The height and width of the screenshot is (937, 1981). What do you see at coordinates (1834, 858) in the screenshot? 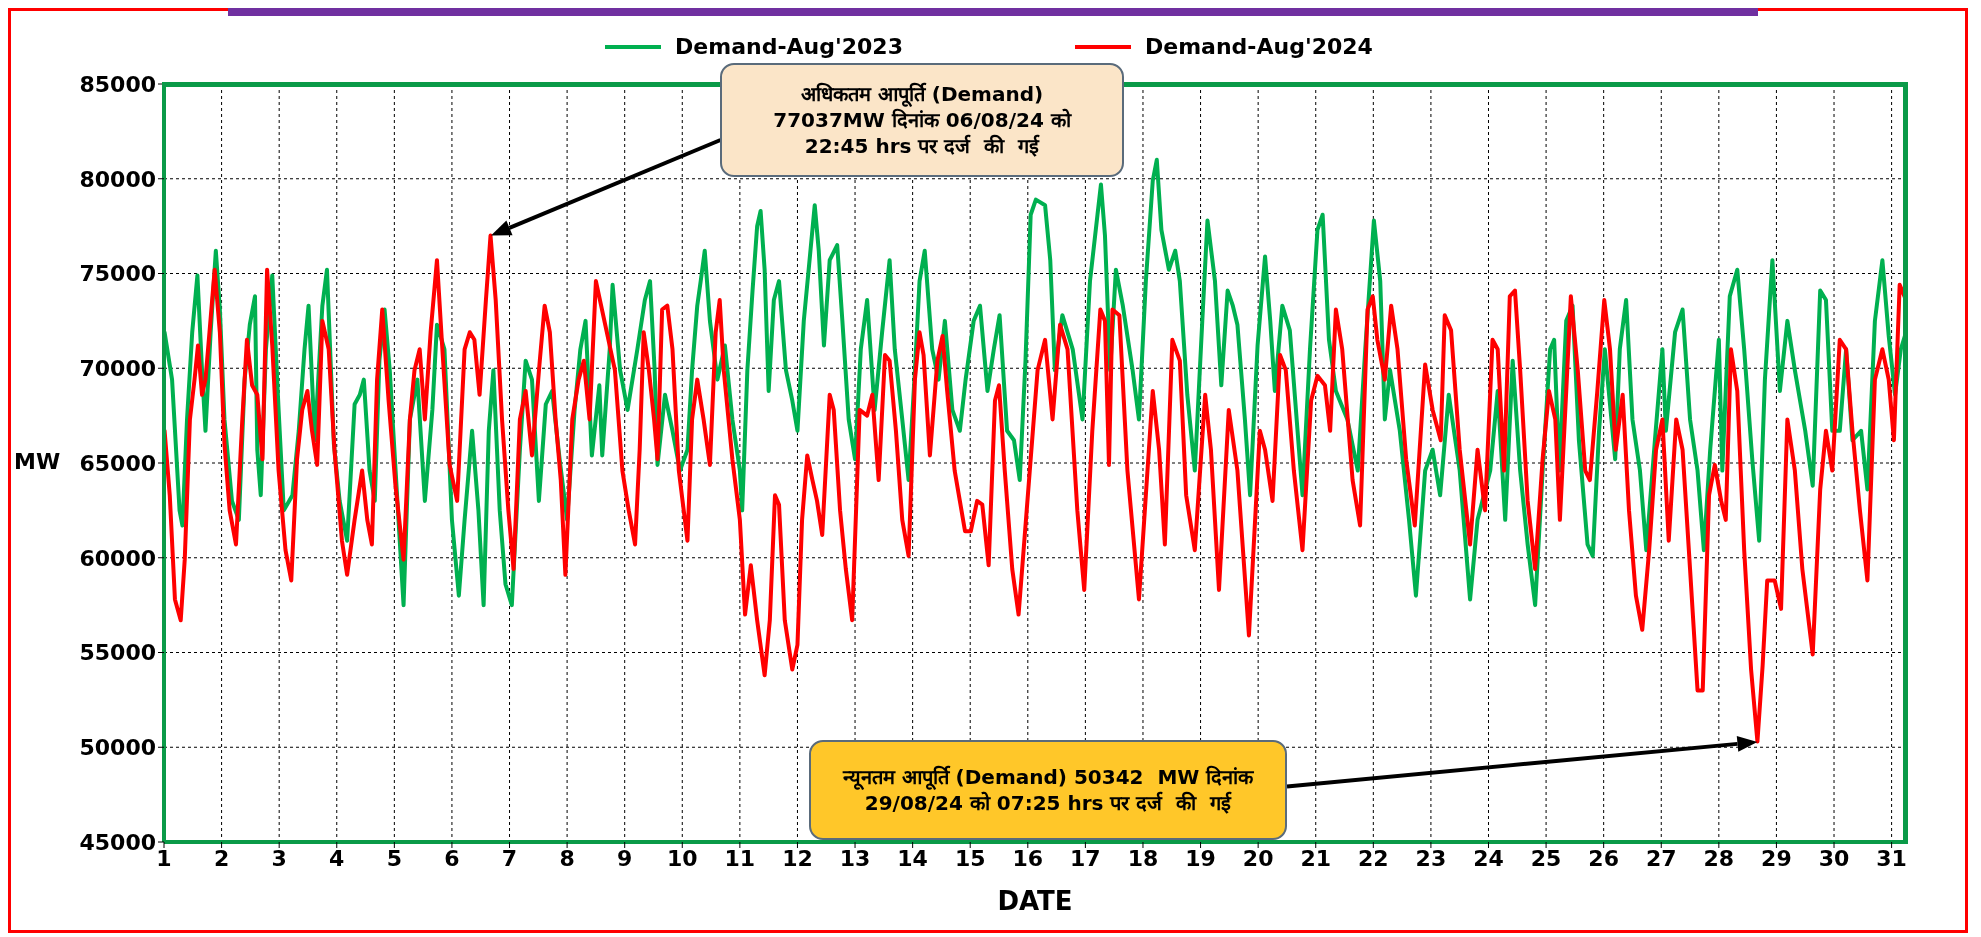
I see `x-tick-label: 30` at bounding box center [1834, 858].